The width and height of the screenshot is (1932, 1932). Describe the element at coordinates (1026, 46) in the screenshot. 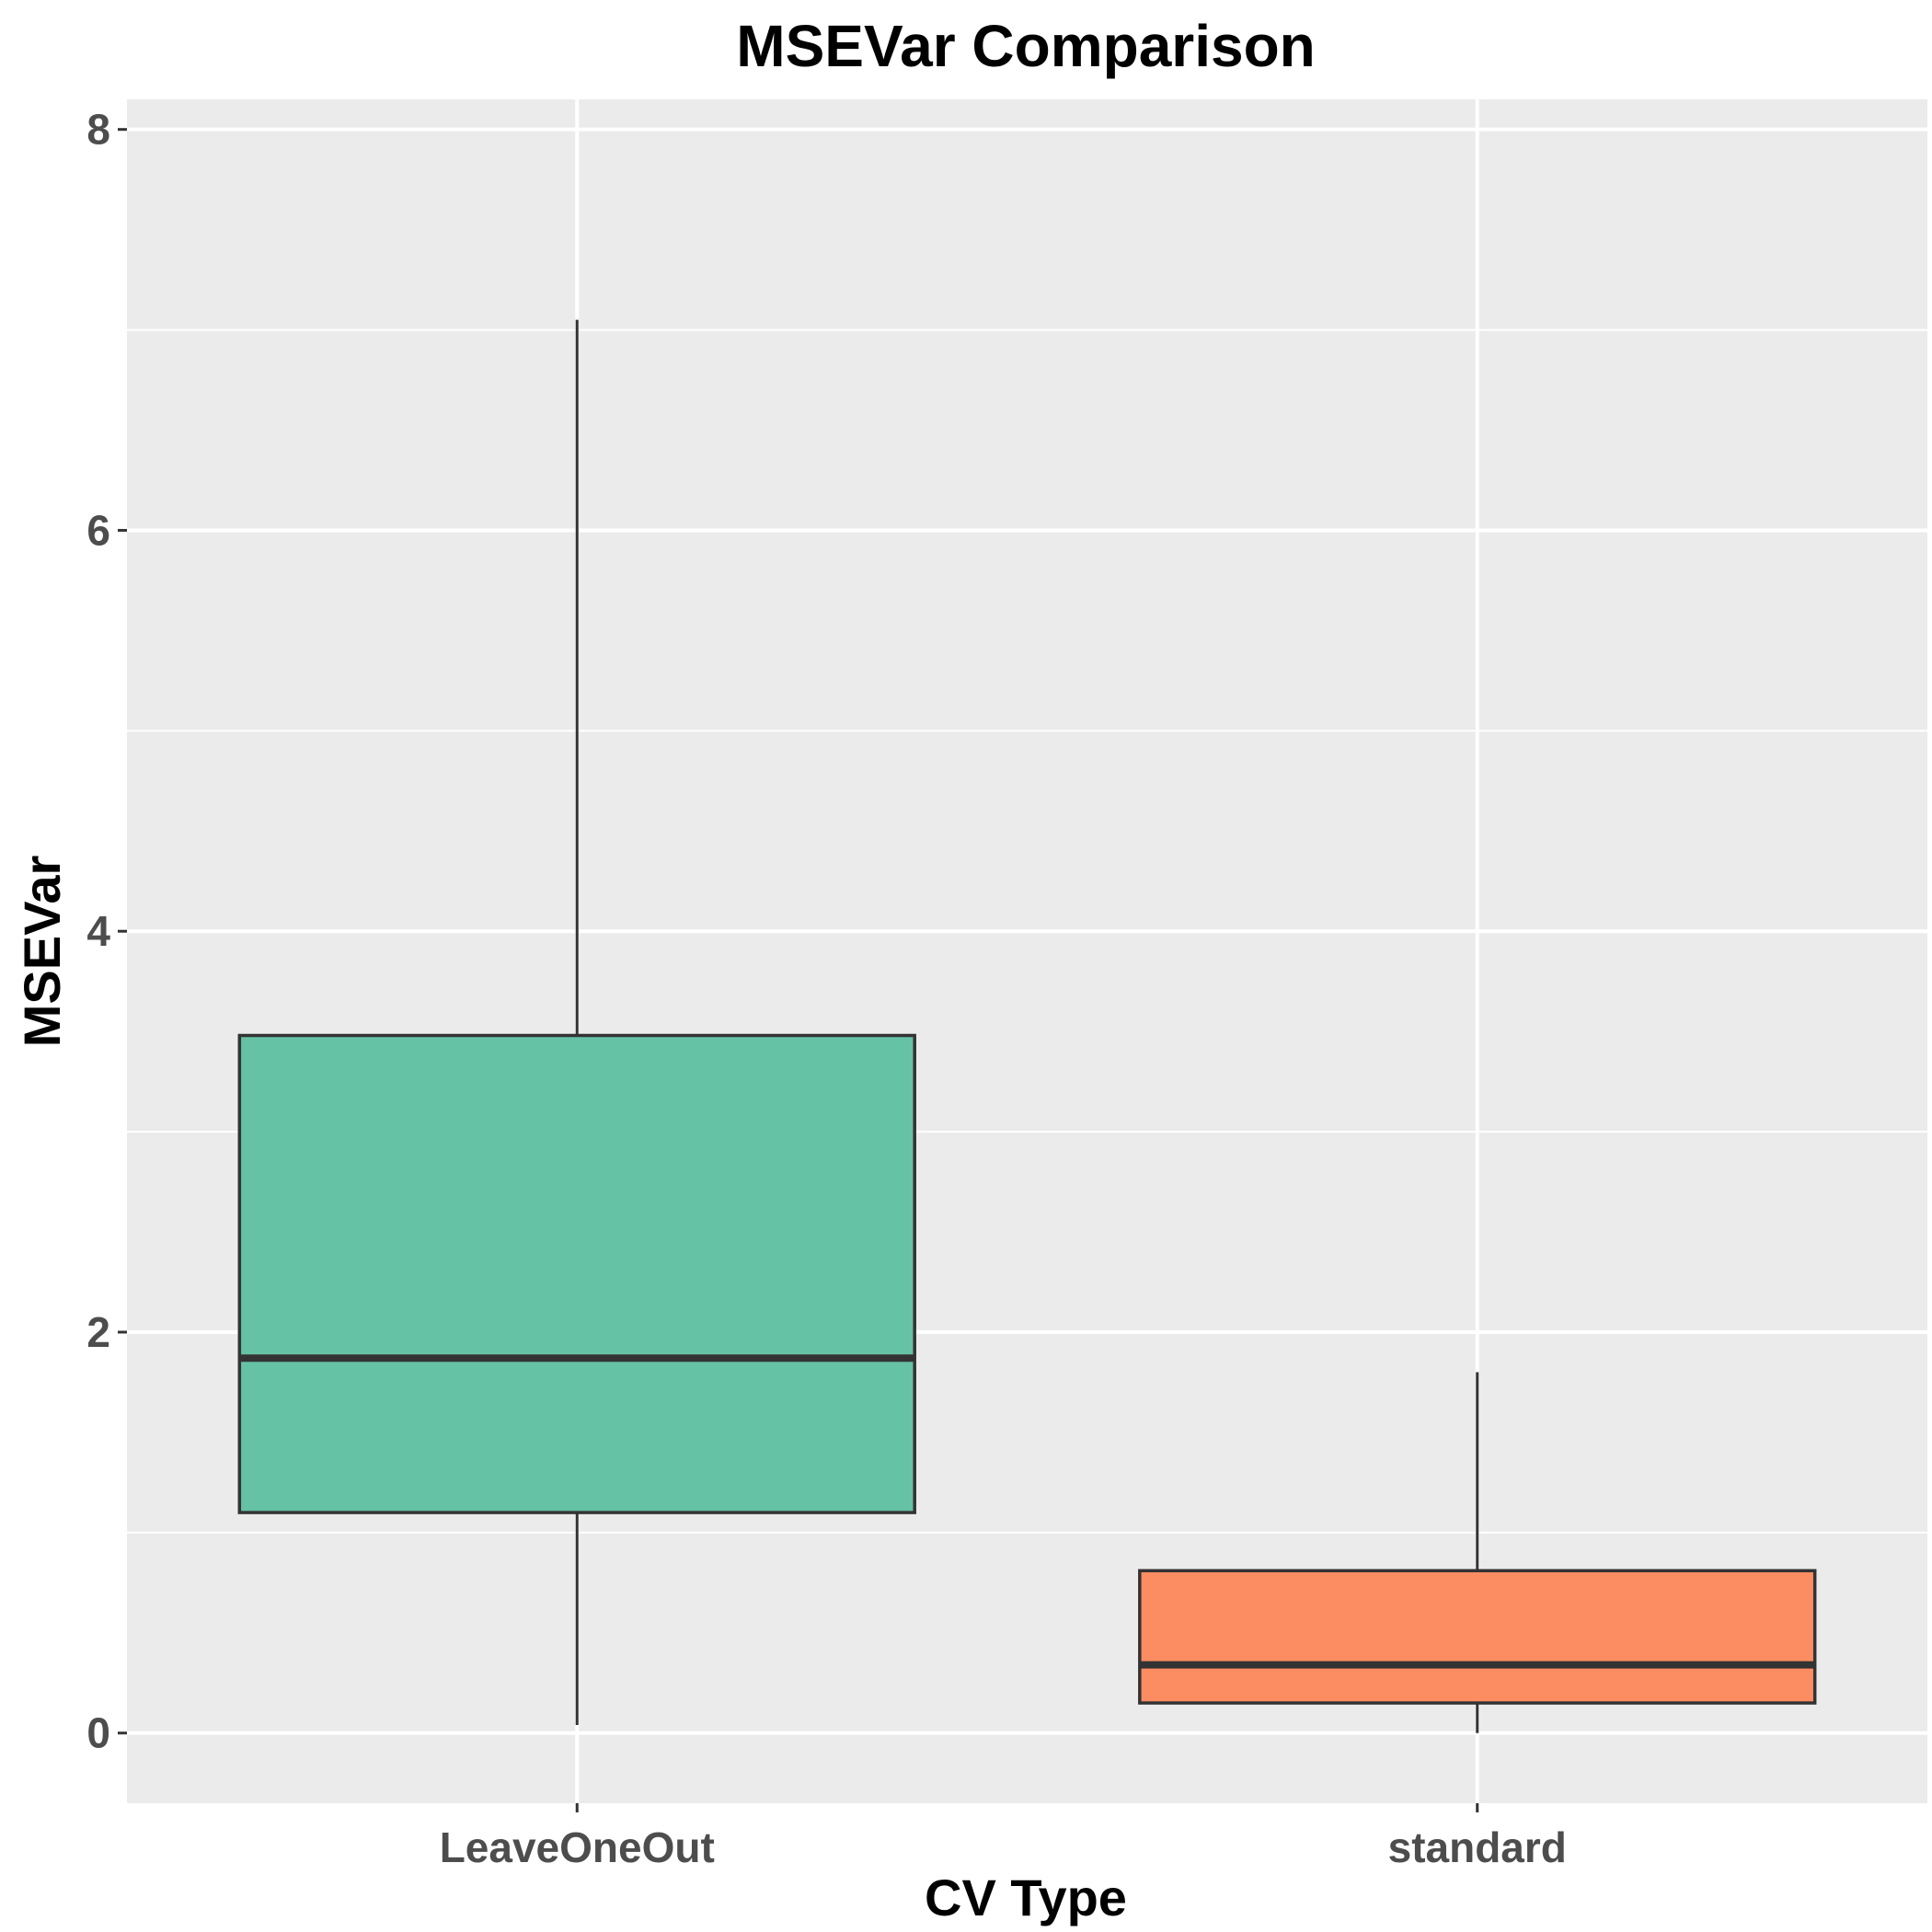

I see `chart-title: MSEVar Comparison` at that location.